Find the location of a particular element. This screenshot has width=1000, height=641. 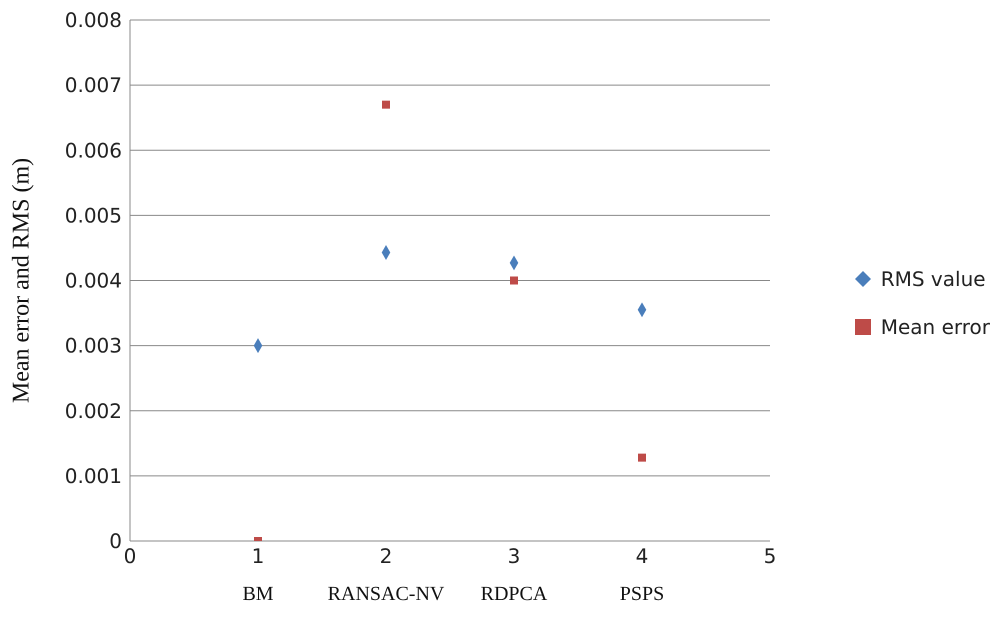

text: BM is located at coordinates (258, 594).